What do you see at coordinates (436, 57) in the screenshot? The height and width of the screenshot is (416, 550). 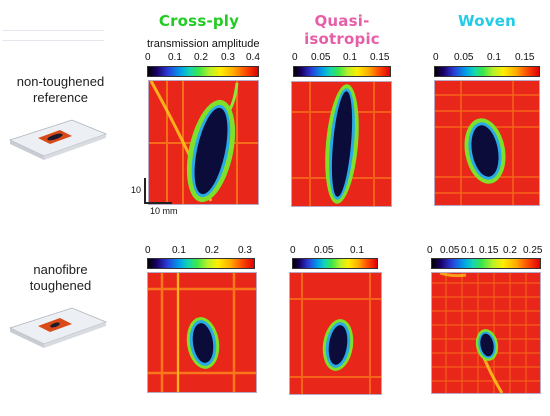 I see `cbar-top3-tick-0: 0` at bounding box center [436, 57].